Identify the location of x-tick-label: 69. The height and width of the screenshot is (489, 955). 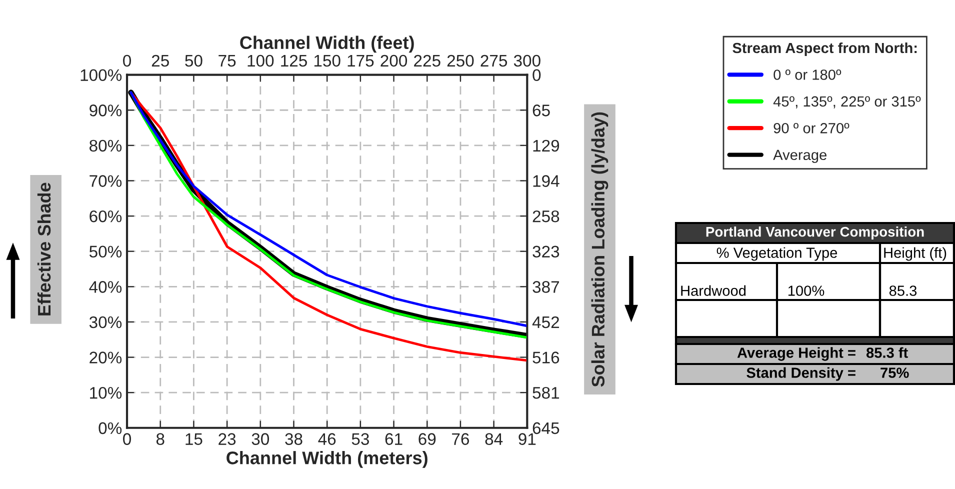
(427, 439).